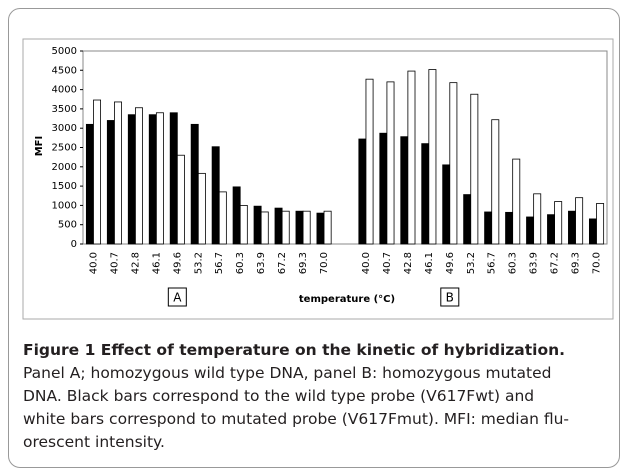 This screenshot has height=476, width=628. What do you see at coordinates (64, 205) in the screenshot?
I see `y-tick-label: 1000` at bounding box center [64, 205].